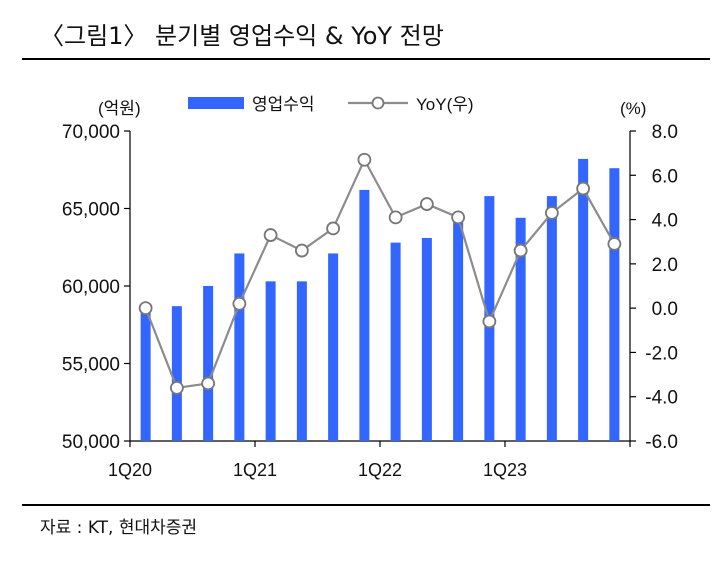 The height and width of the screenshot is (585, 728). Describe the element at coordinates (665, 132) in the screenshot. I see `right-tick-label: 8.0` at that location.